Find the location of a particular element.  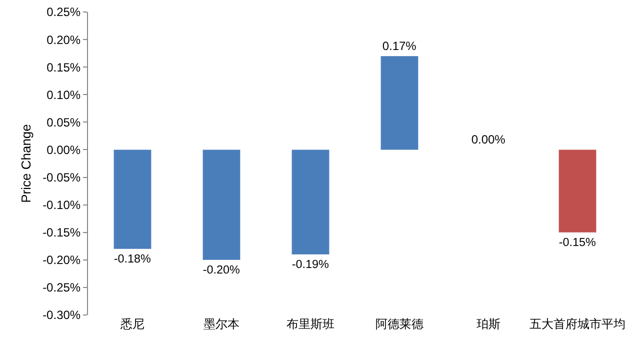

y-tick-label: 0.00% is located at coordinates (63, 149).